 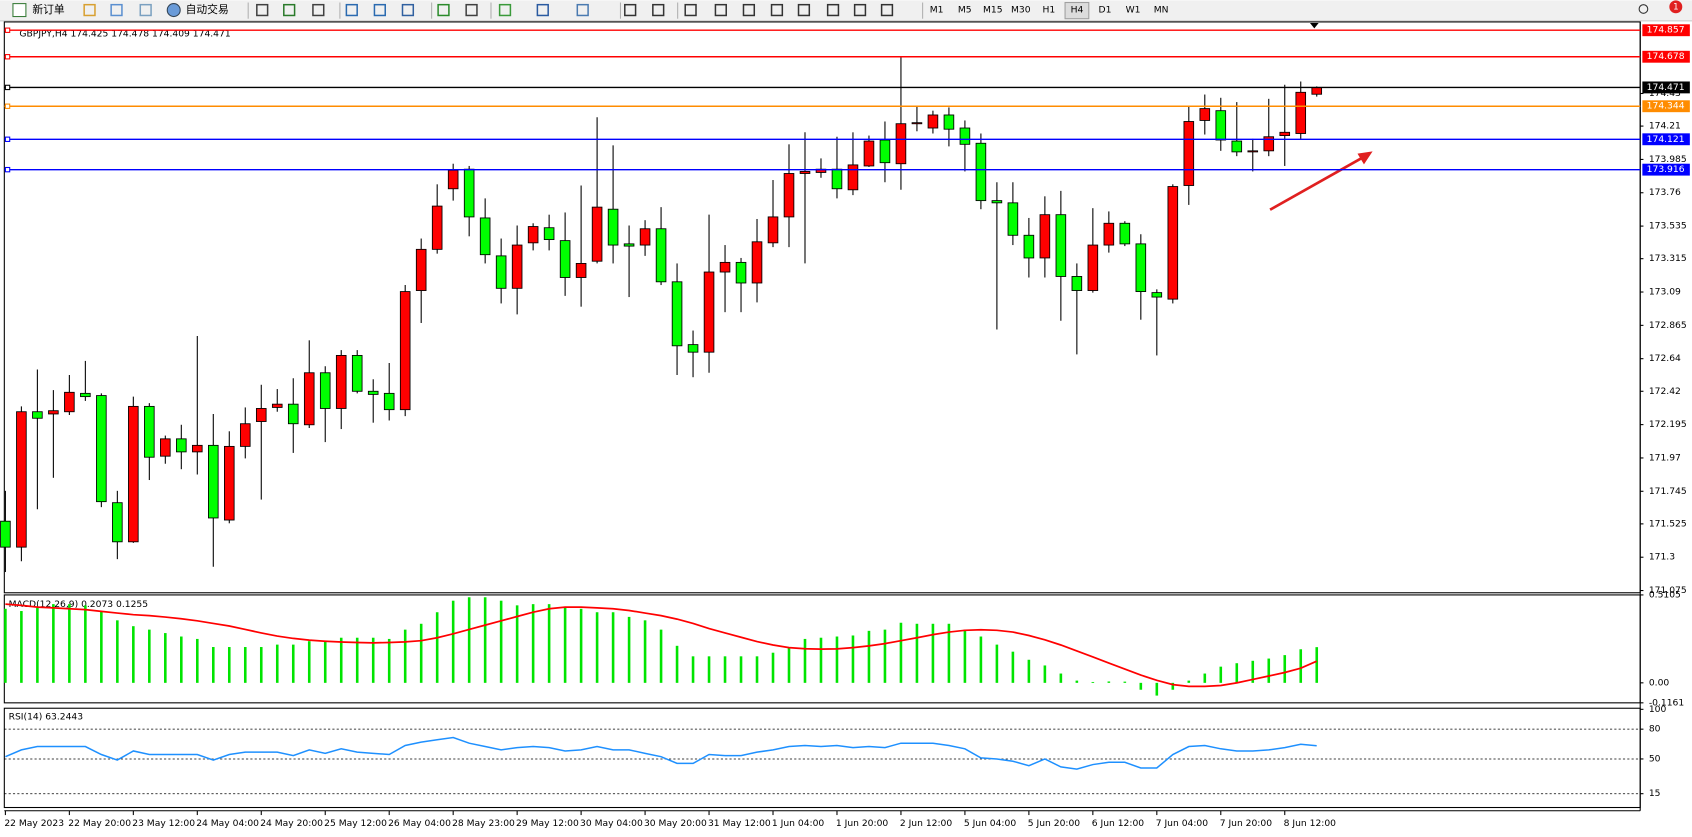 I want to click on timeframe-button: W1, so click(x=1133, y=10).